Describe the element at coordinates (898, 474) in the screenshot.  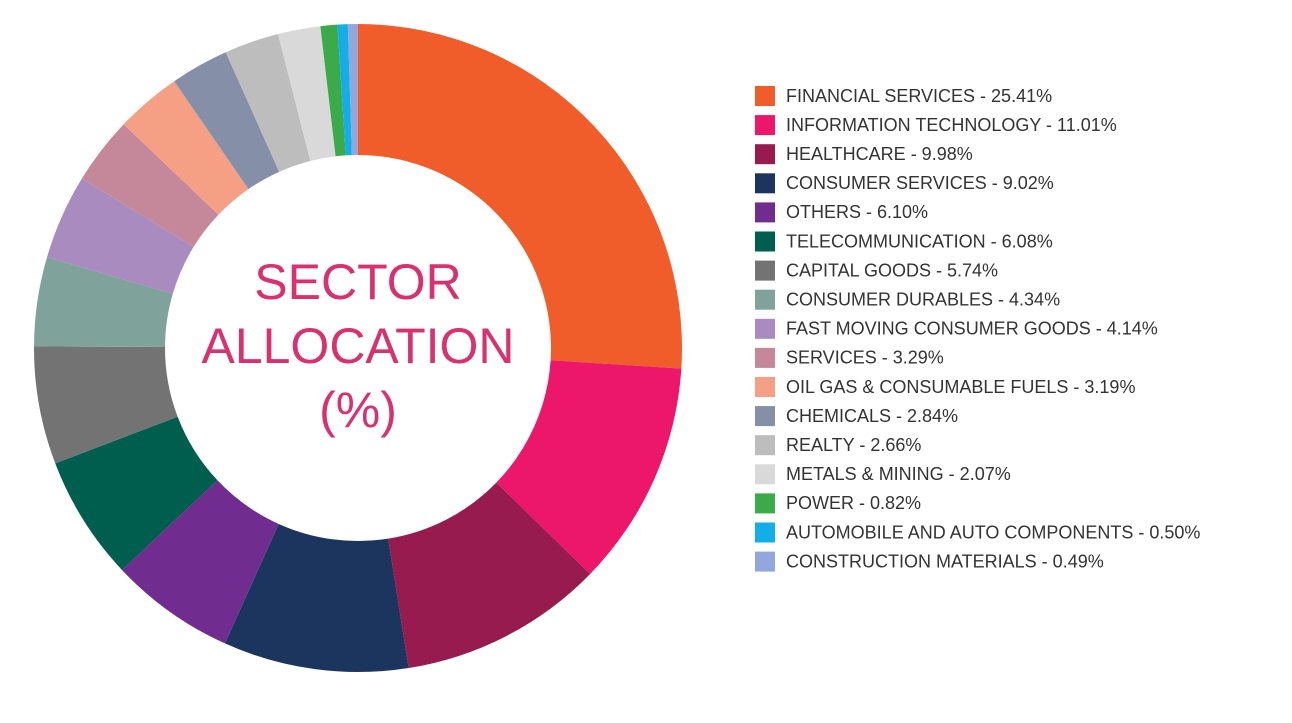
I see `legend-label: METALS & MINING - 2.07%` at that location.